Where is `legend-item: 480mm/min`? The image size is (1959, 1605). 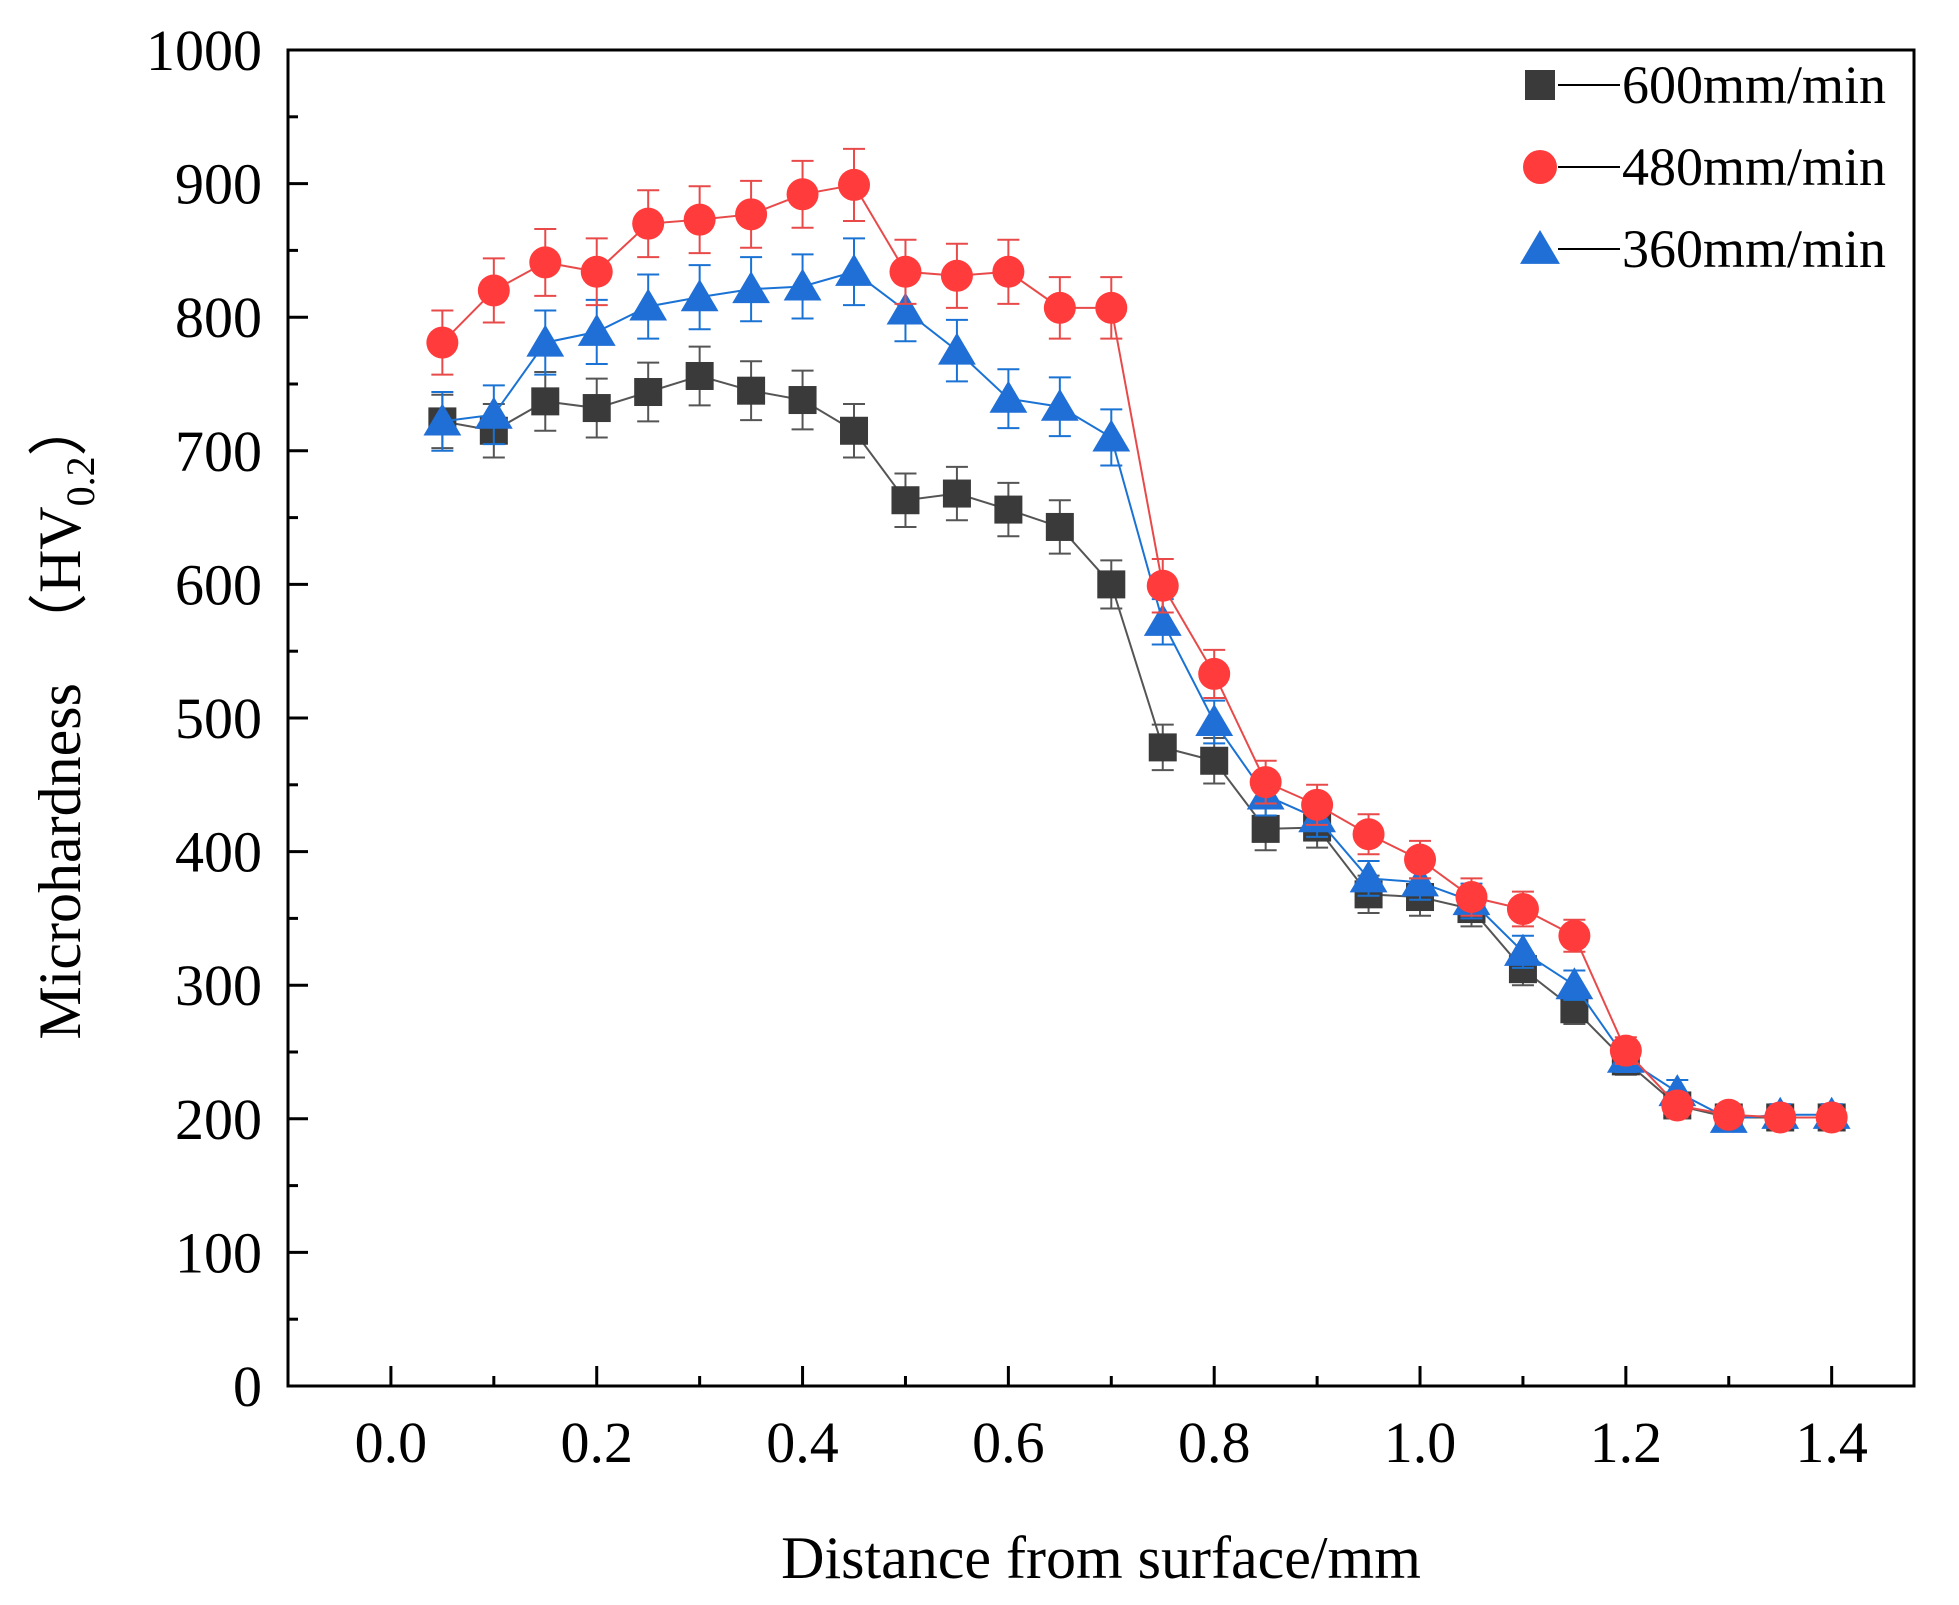 legend-item: 480mm/min is located at coordinates (1704, 167).